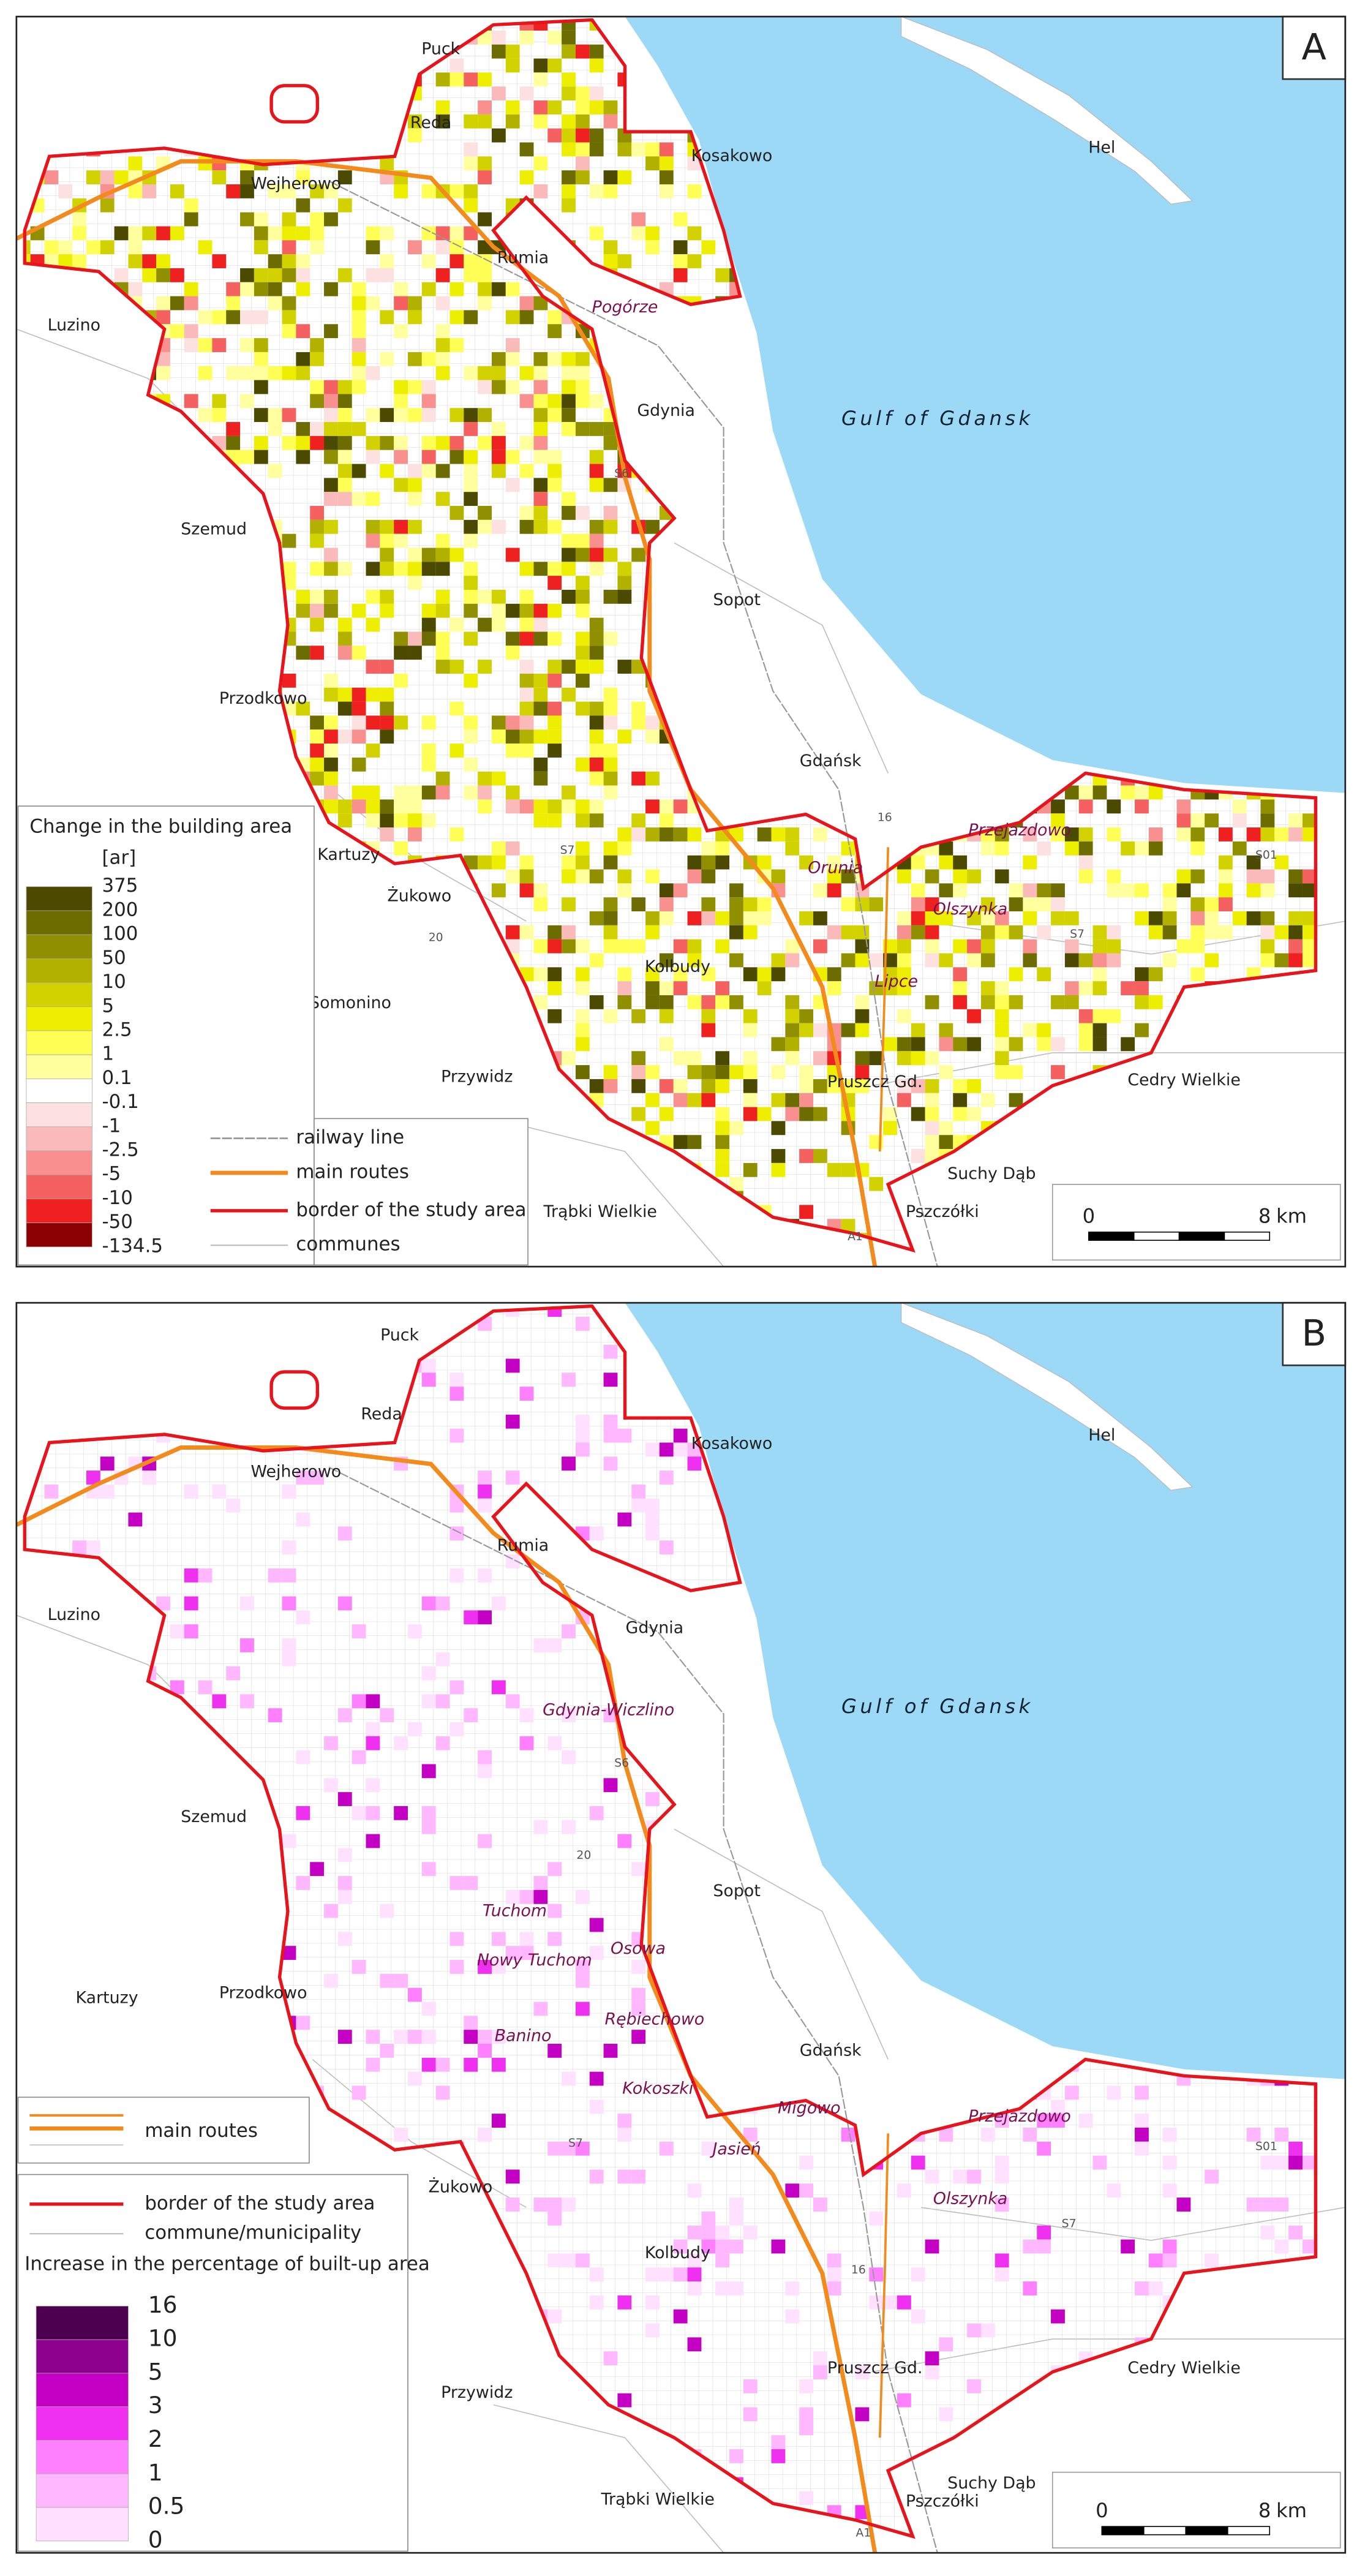 The width and height of the screenshot is (1365, 2576). Describe the element at coordinates (436, 937) in the screenshot. I see `road-label: 20` at that location.